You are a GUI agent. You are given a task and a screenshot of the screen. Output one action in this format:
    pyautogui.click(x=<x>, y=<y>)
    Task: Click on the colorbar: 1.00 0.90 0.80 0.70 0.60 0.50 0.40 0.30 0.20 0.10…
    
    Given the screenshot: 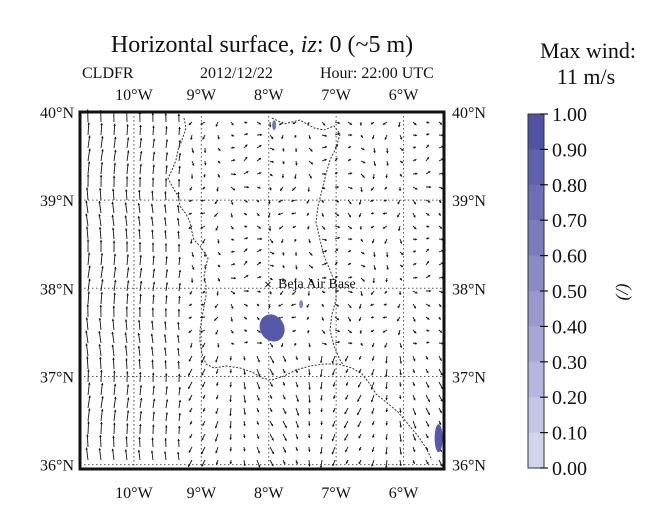 What is the action you would take?
    pyautogui.click(x=557, y=292)
    